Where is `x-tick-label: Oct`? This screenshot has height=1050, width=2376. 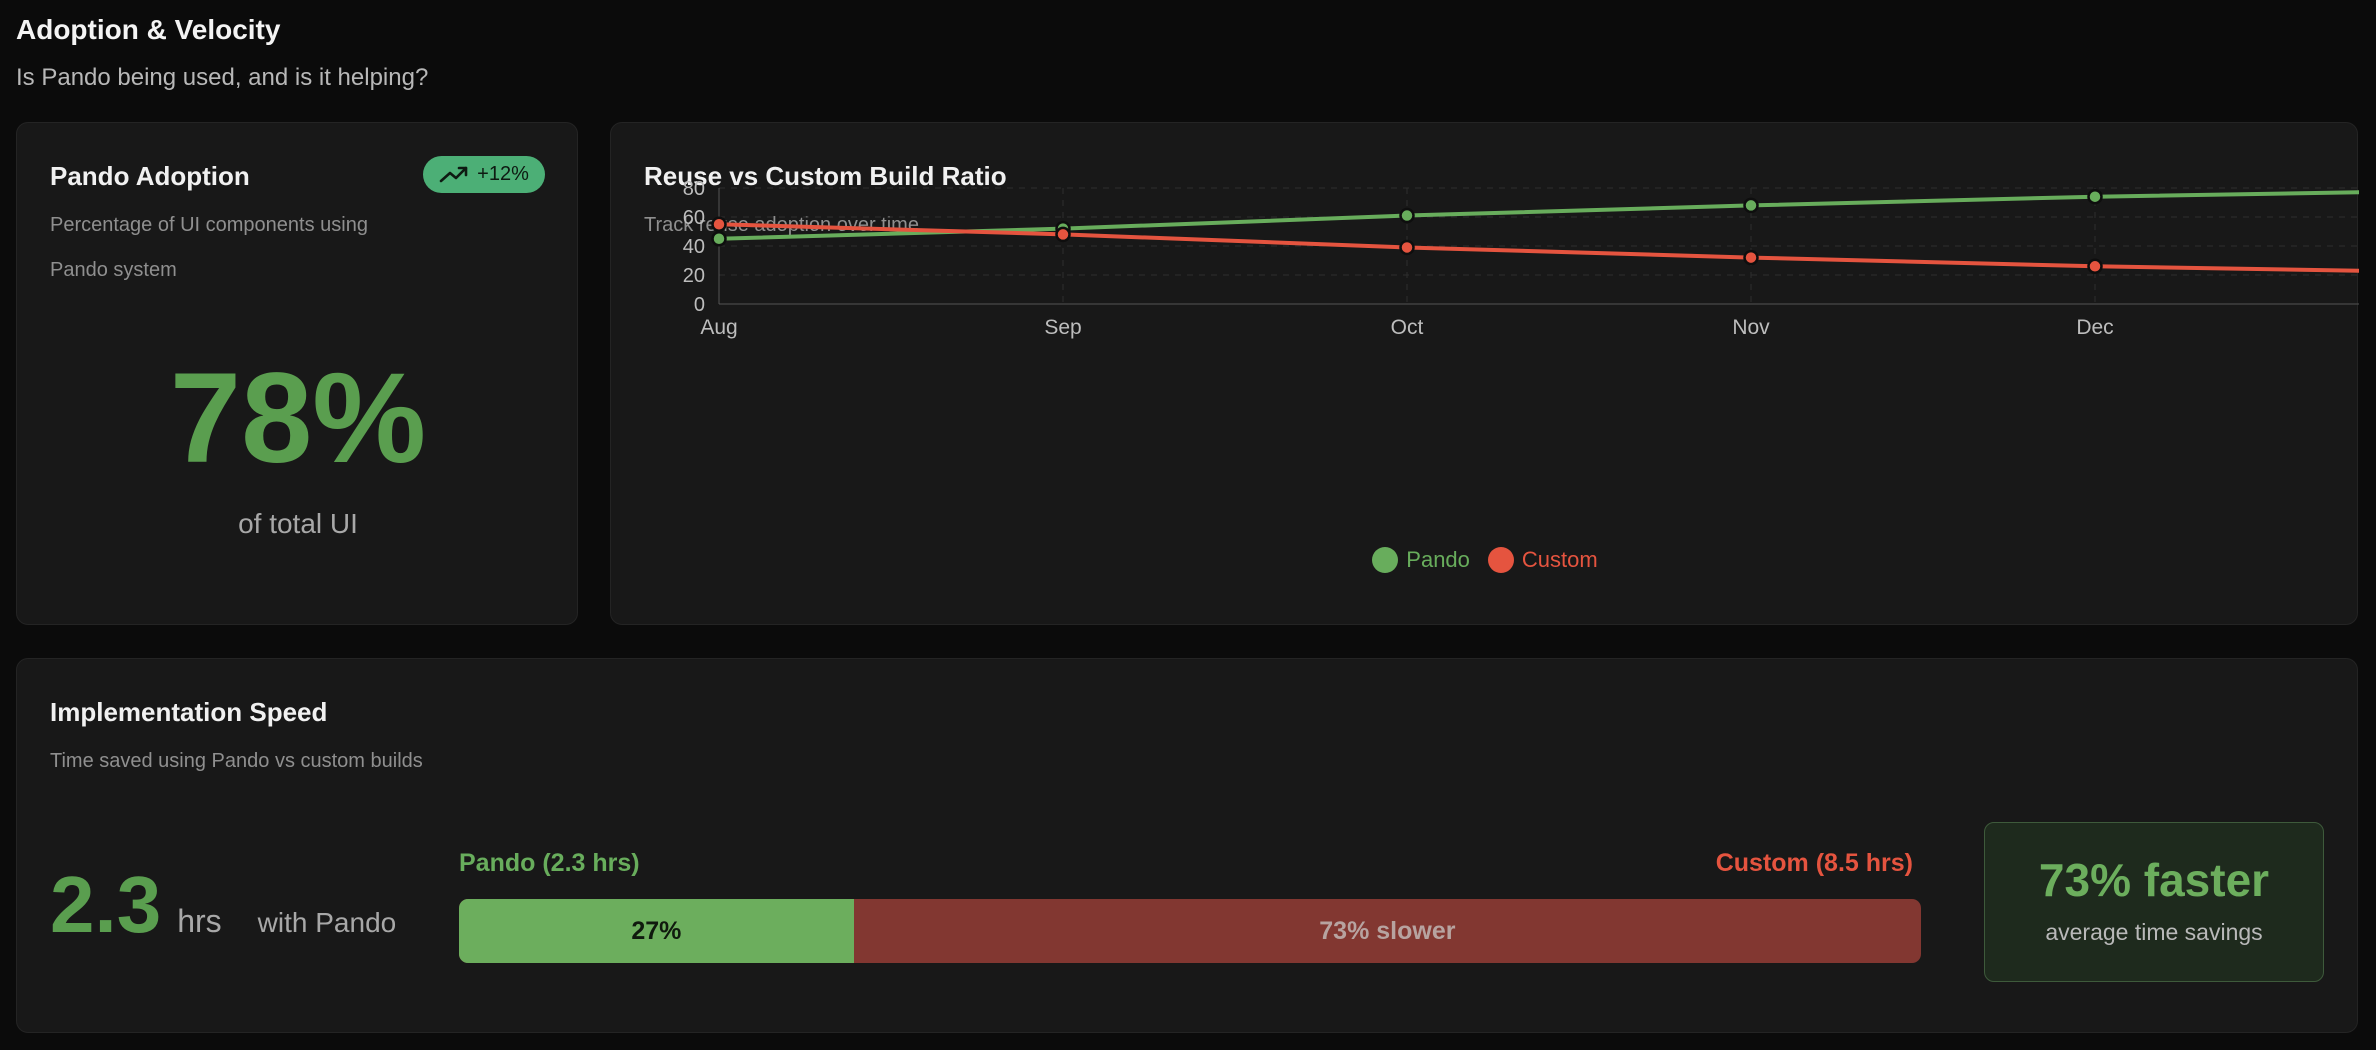 x-tick-label: Oct is located at coordinates (1407, 327).